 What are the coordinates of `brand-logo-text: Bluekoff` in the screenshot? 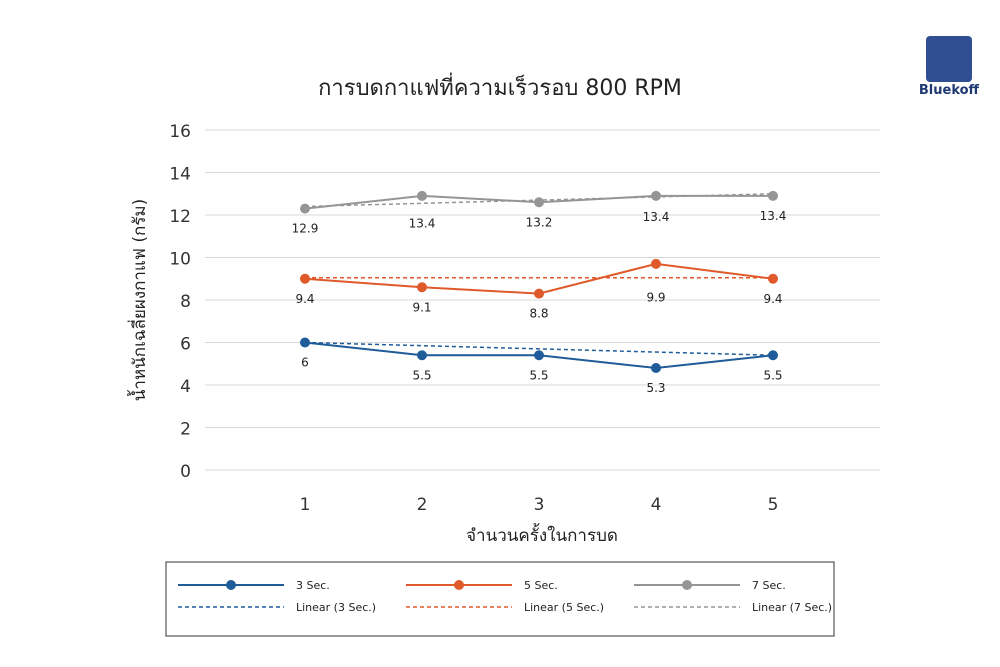 It's located at (949, 90).